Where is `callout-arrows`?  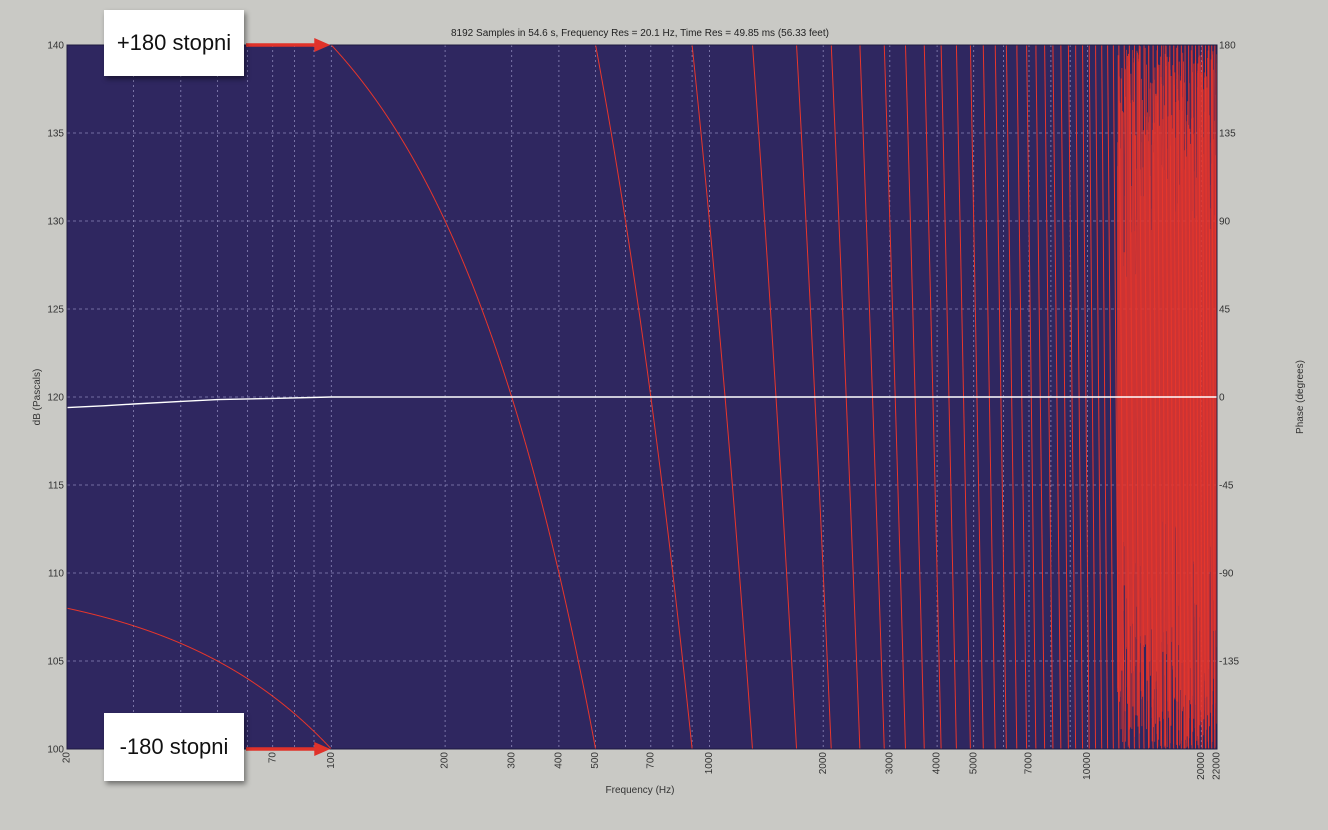
callout-arrows is located at coordinates (288, 397).